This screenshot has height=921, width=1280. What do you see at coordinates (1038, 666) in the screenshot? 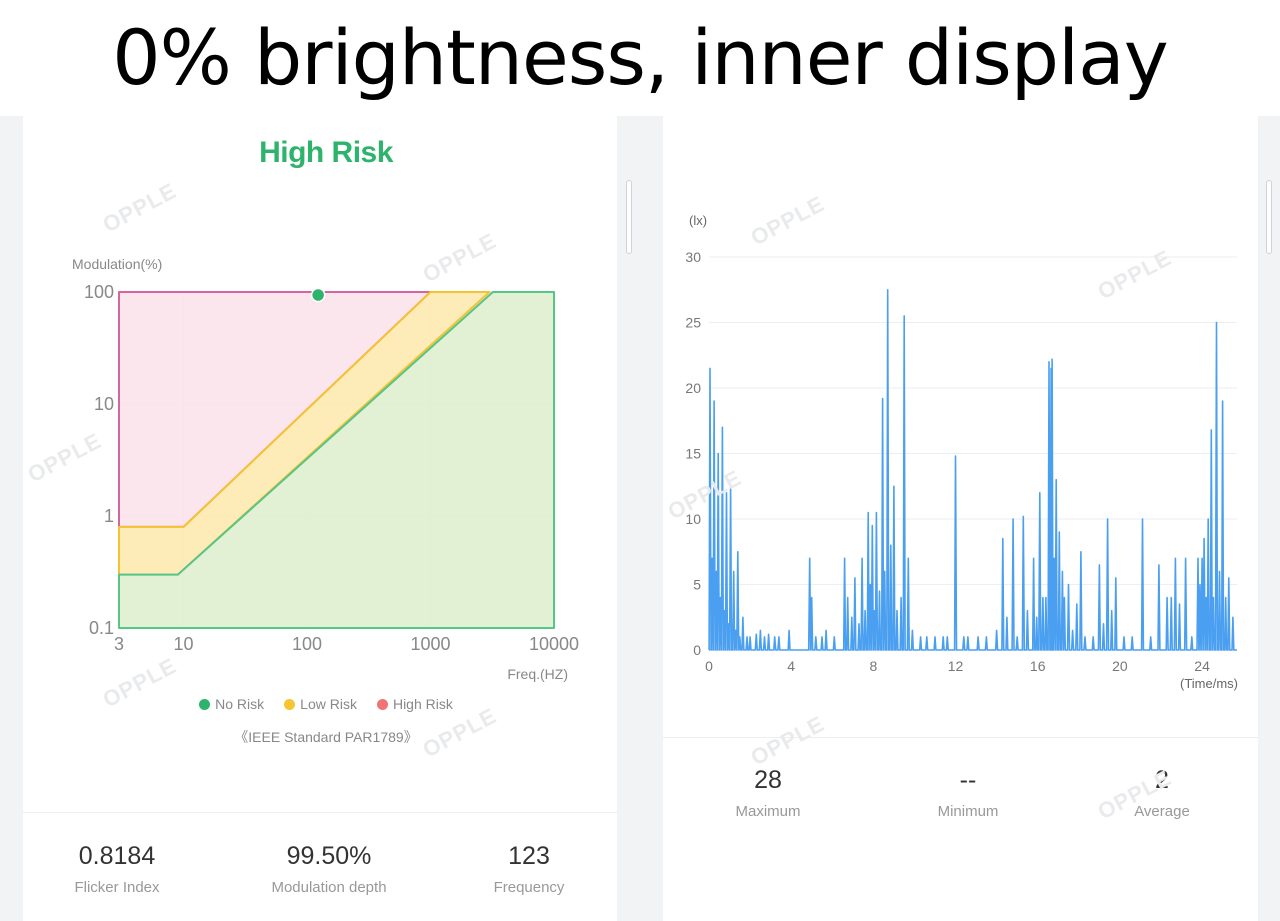
I see `wave-x-tick-label: 16` at bounding box center [1038, 666].